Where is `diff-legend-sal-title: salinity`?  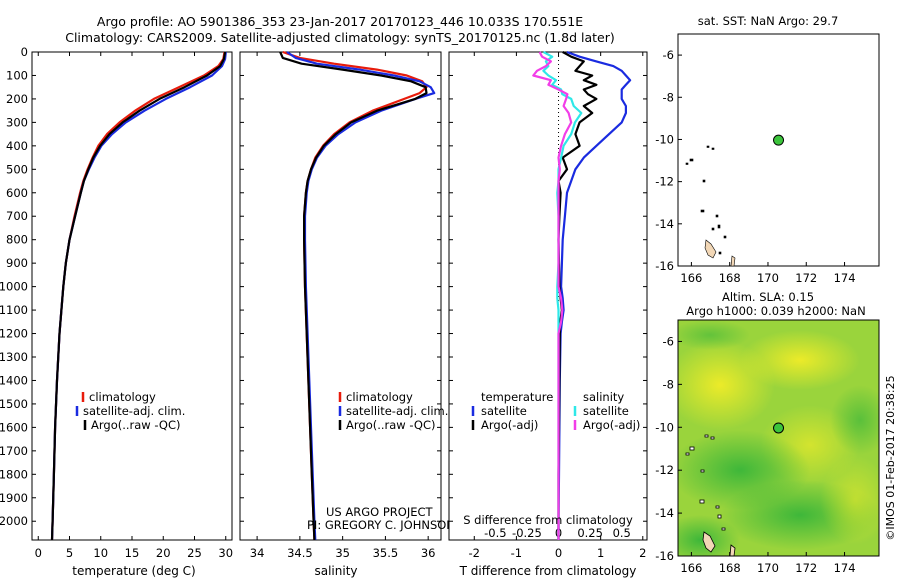 diff-legend-sal-title: salinity is located at coordinates (603, 397).